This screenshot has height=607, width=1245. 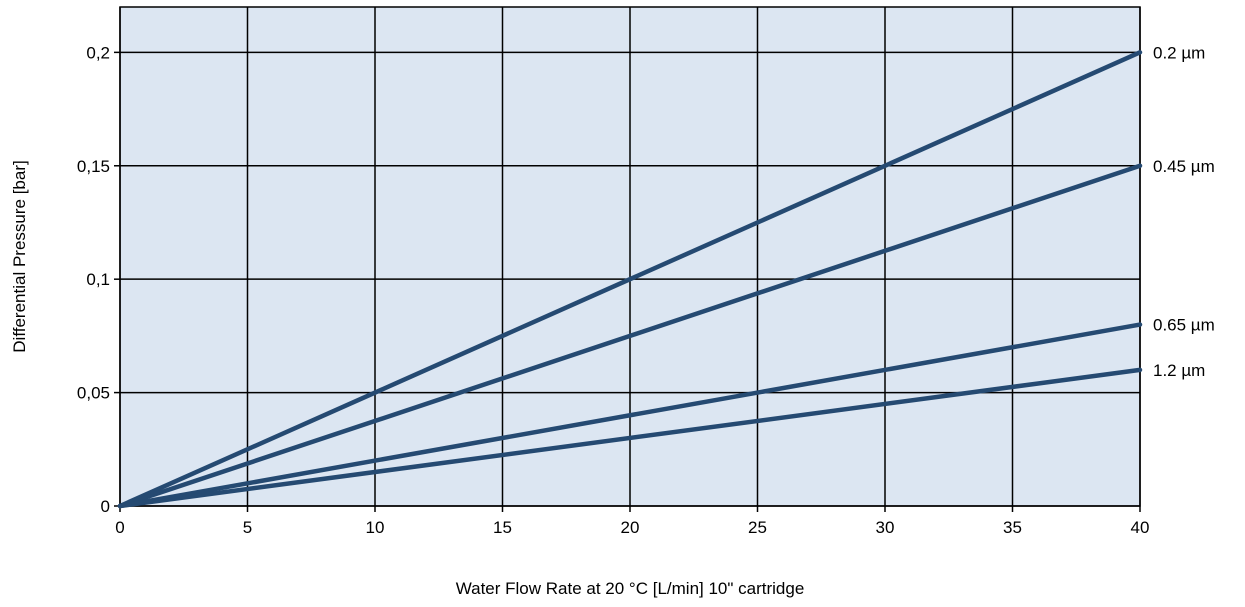 I want to click on x-tick-label: 20, so click(x=630, y=527).